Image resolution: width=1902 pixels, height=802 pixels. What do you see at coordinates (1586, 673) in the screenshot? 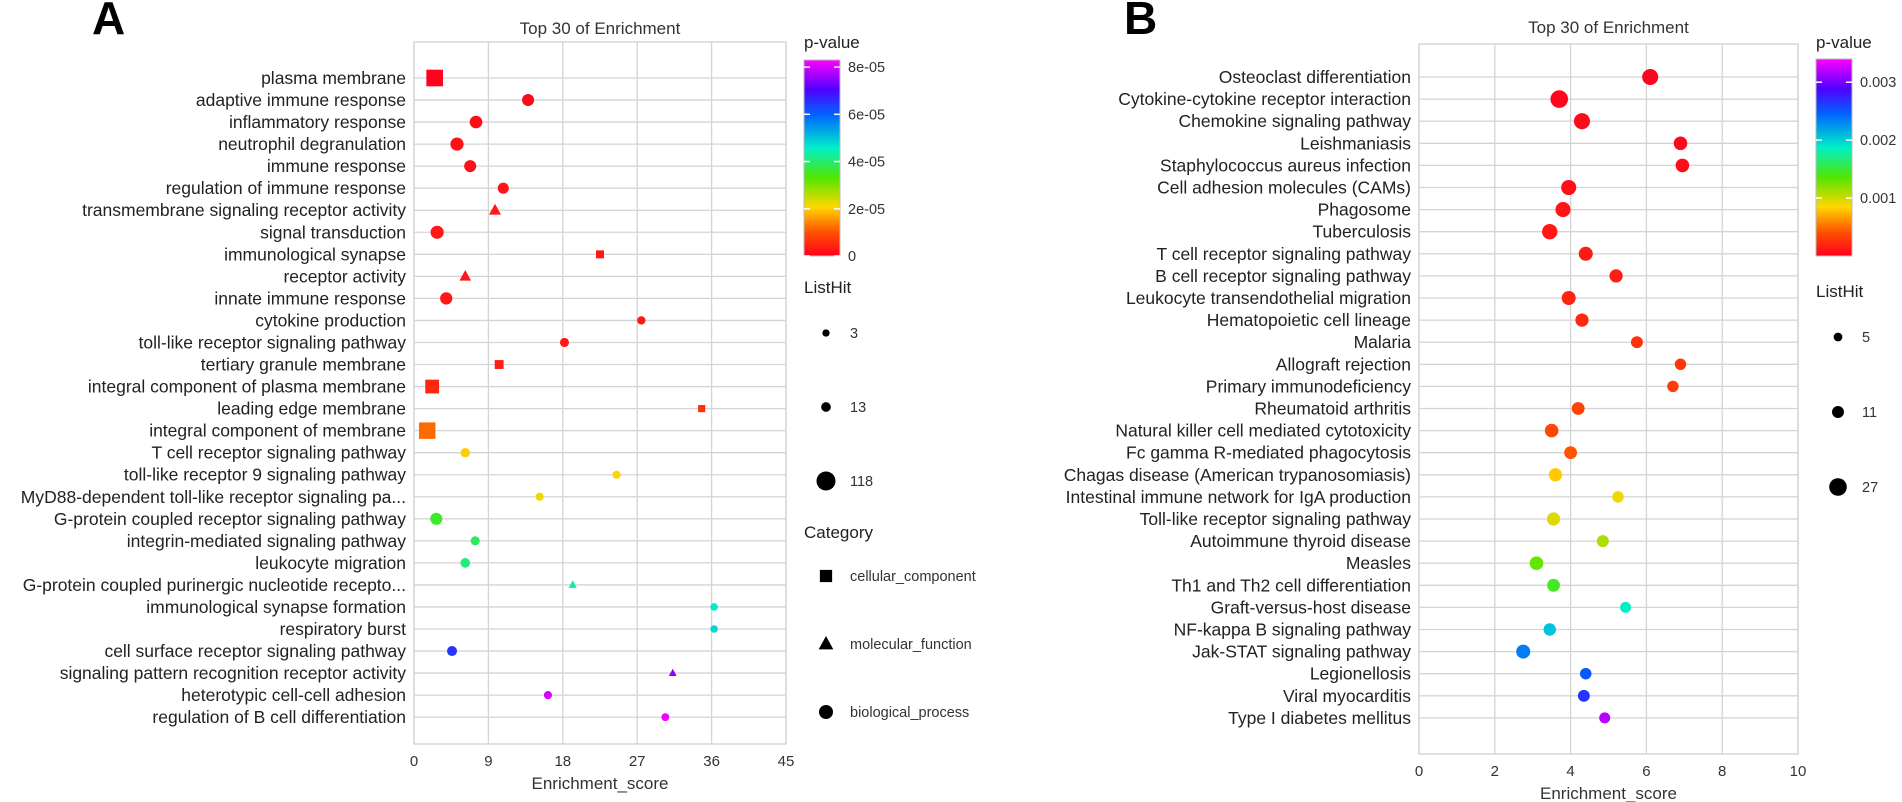
I see `panel-b-point-legionellosis` at bounding box center [1586, 673].